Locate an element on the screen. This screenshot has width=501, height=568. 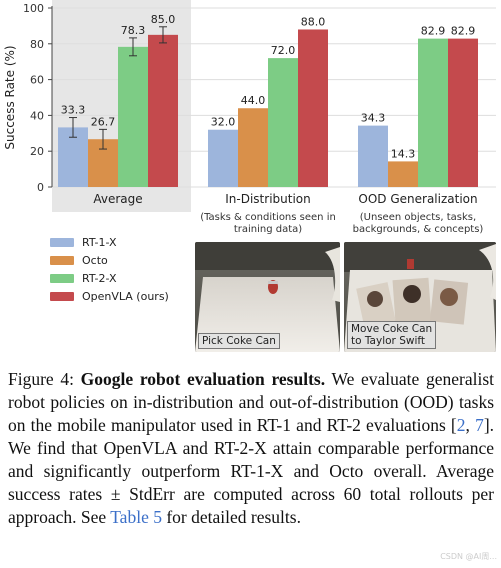
citation-link-7: 7 is located at coordinates (479, 425).